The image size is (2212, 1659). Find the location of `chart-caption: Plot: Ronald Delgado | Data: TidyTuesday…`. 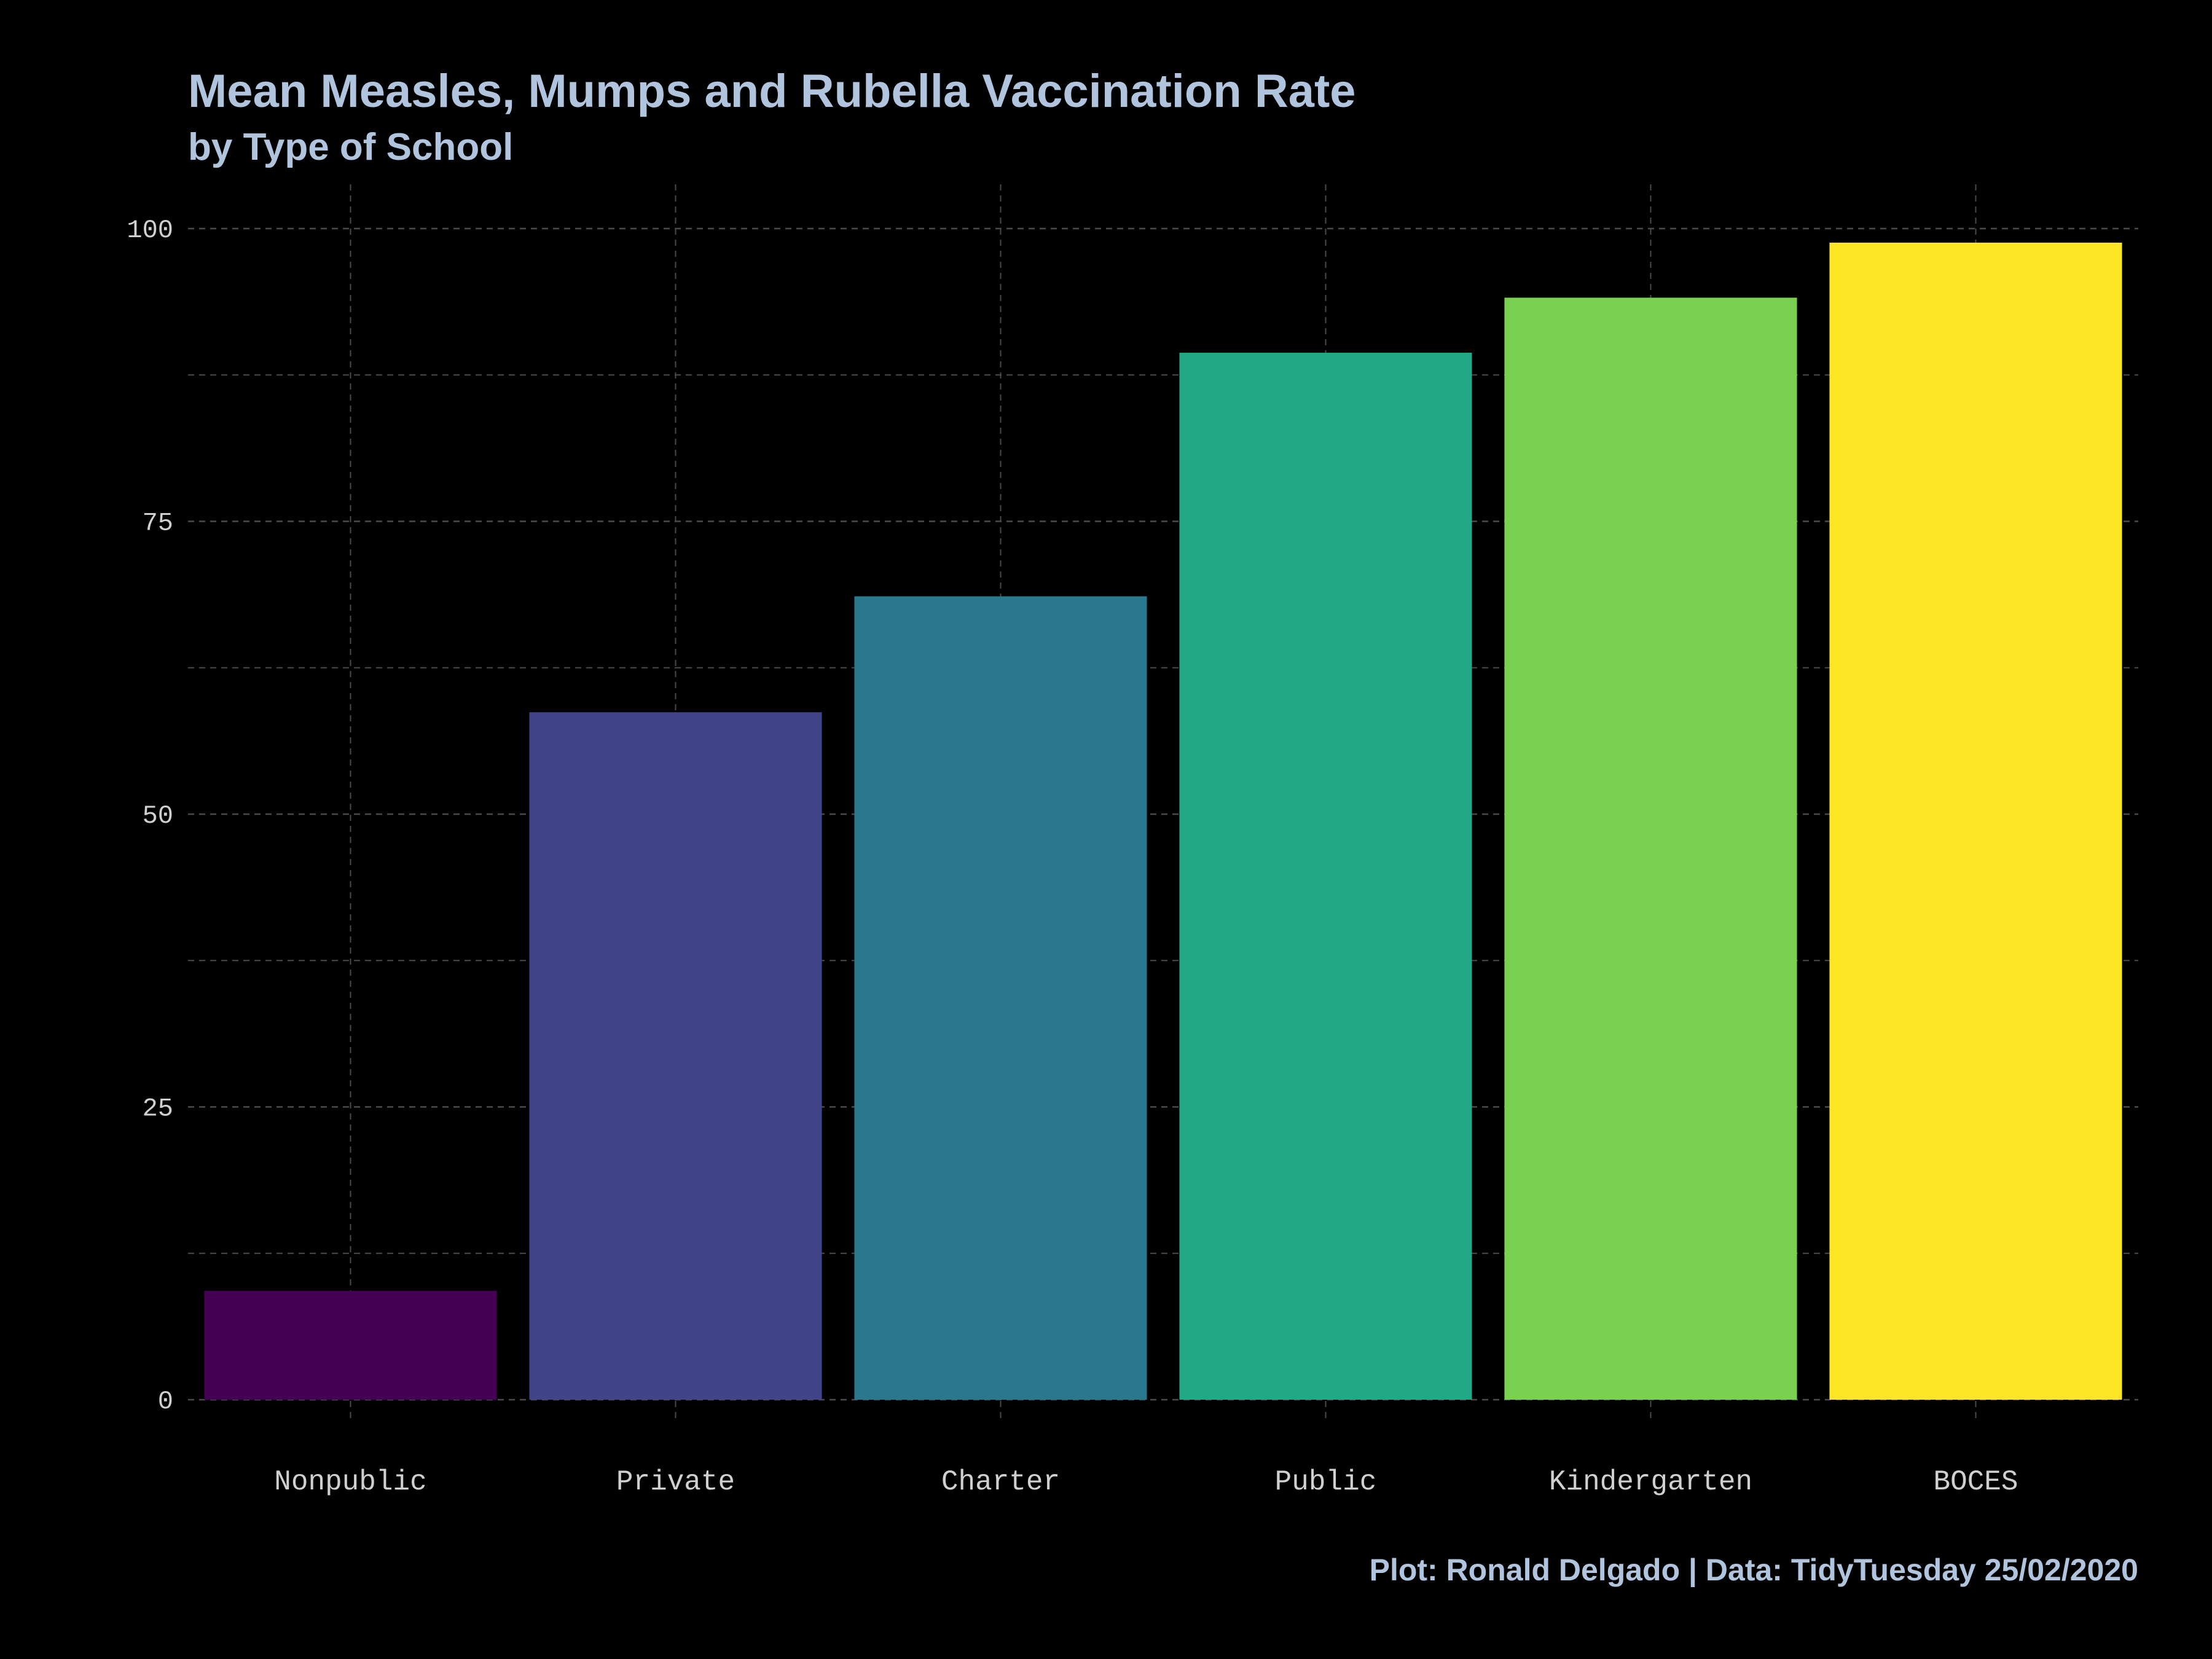

chart-caption: Plot: Ronald Delgado | Data: TidyTuesday… is located at coordinates (1754, 1570).